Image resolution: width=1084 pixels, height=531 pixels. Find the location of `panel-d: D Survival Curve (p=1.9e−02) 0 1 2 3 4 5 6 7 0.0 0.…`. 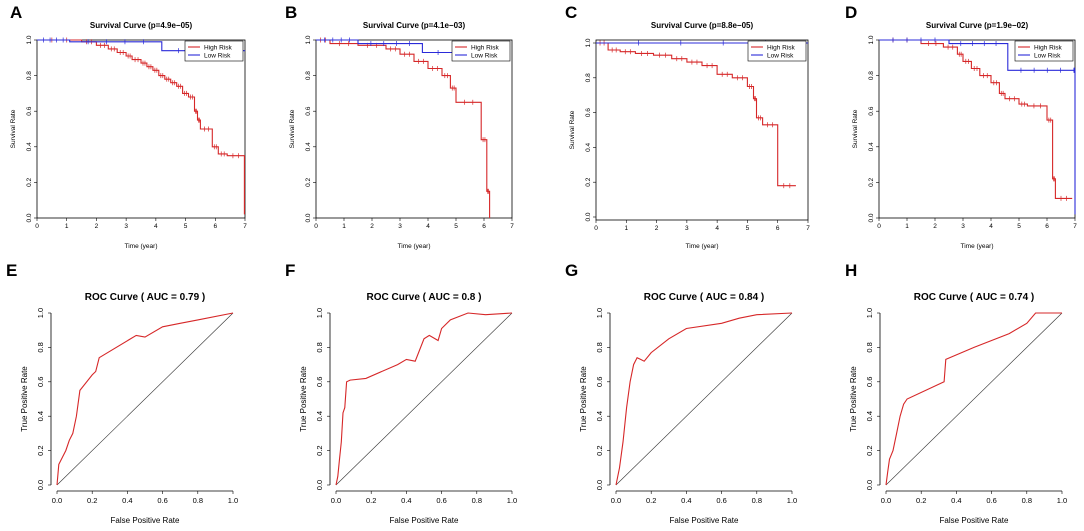

panel-d: D Survival Curve (p=1.9e−02) 0 1 2 3 4 5 6 7 0.0 0.… is located at coordinates (961, 126).